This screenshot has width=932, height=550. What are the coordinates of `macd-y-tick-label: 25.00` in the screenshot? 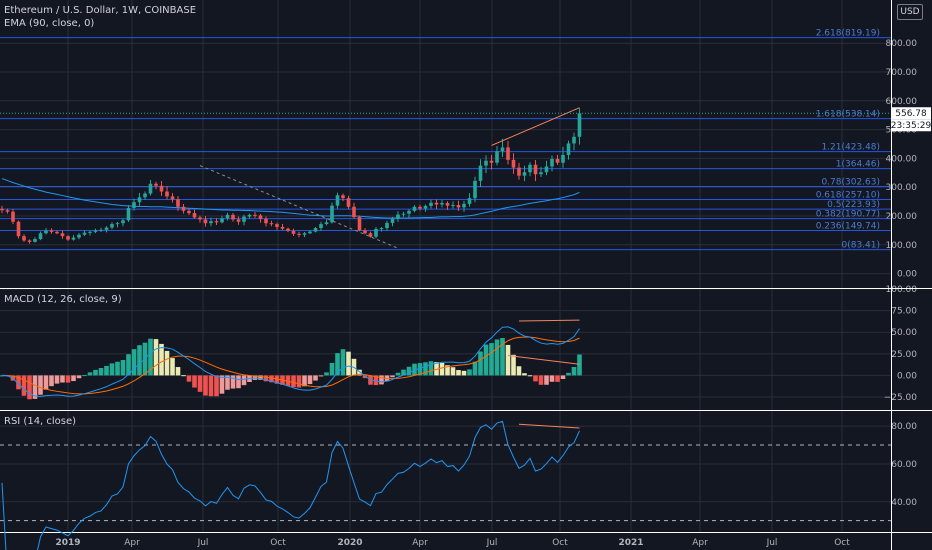 It's located at (904, 355).